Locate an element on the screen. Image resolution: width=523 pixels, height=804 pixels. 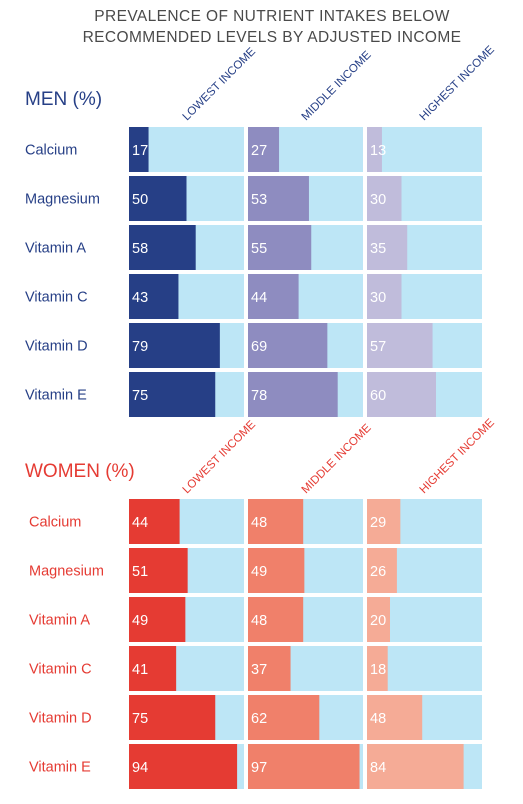
women-bar-value: 75 is located at coordinates (140, 719).